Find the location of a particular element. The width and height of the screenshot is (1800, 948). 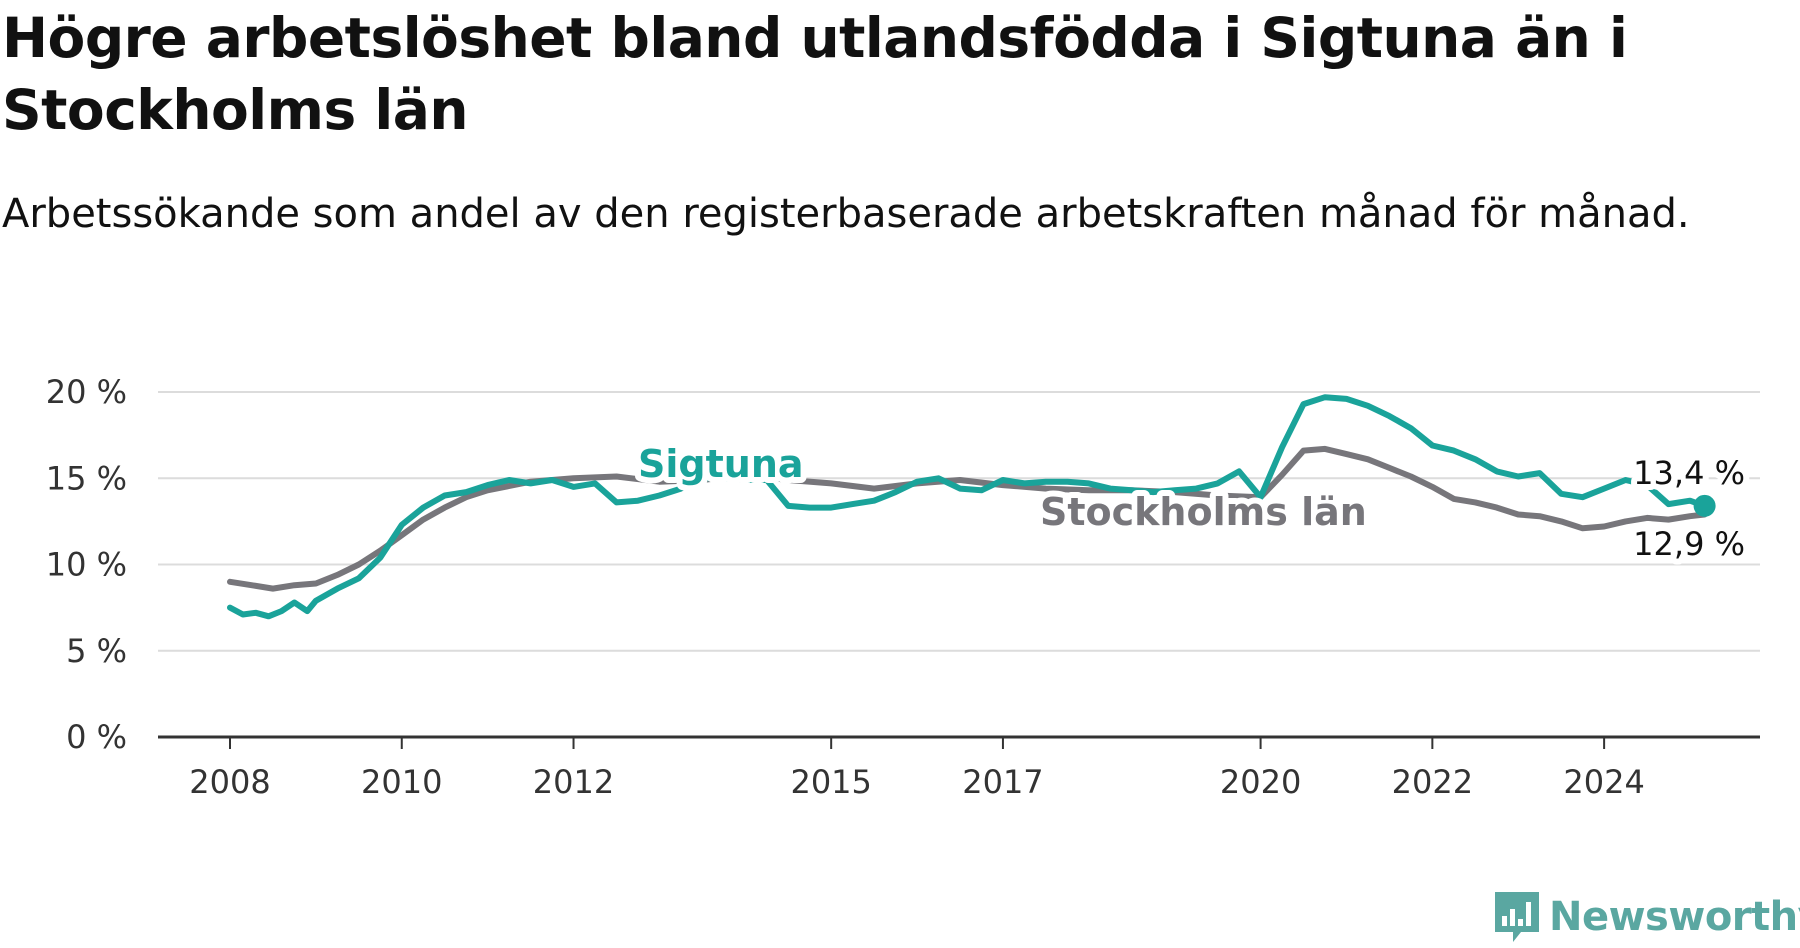

y-tick-label: 10 % is located at coordinates (86, 565).